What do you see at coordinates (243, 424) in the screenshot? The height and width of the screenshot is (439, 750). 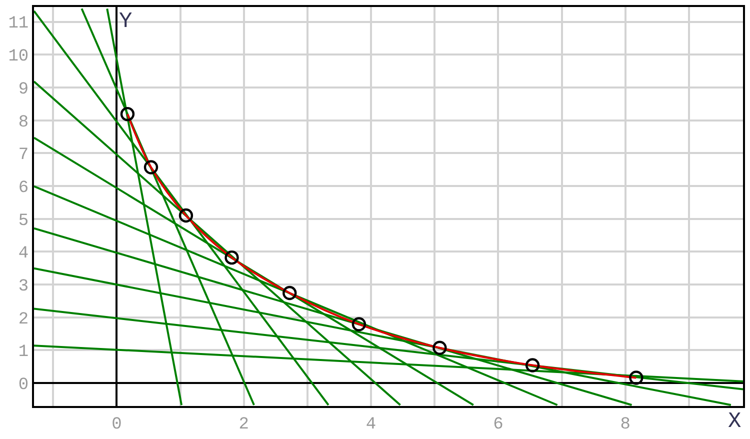 I see `x-tick-label: 2` at bounding box center [243, 424].